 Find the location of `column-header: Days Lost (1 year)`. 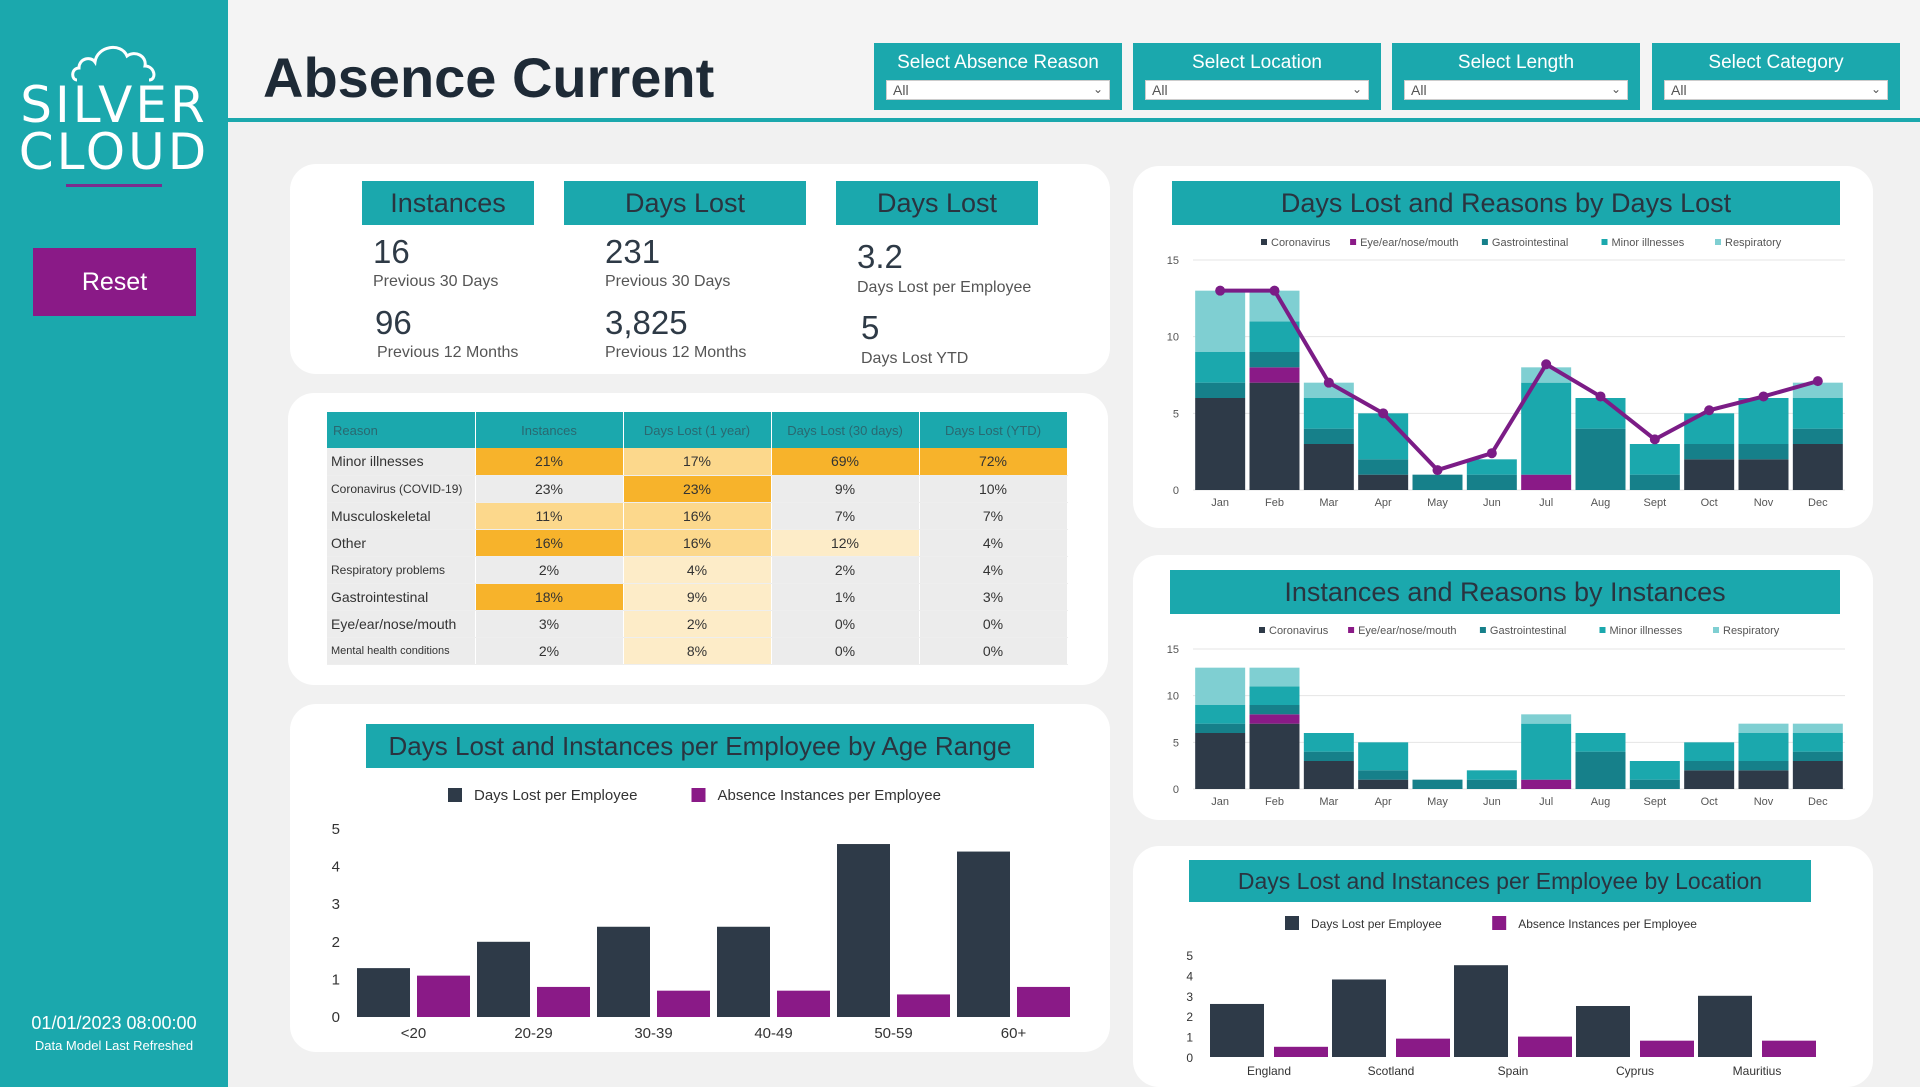

column-header: Days Lost (1 year) is located at coordinates (697, 430).